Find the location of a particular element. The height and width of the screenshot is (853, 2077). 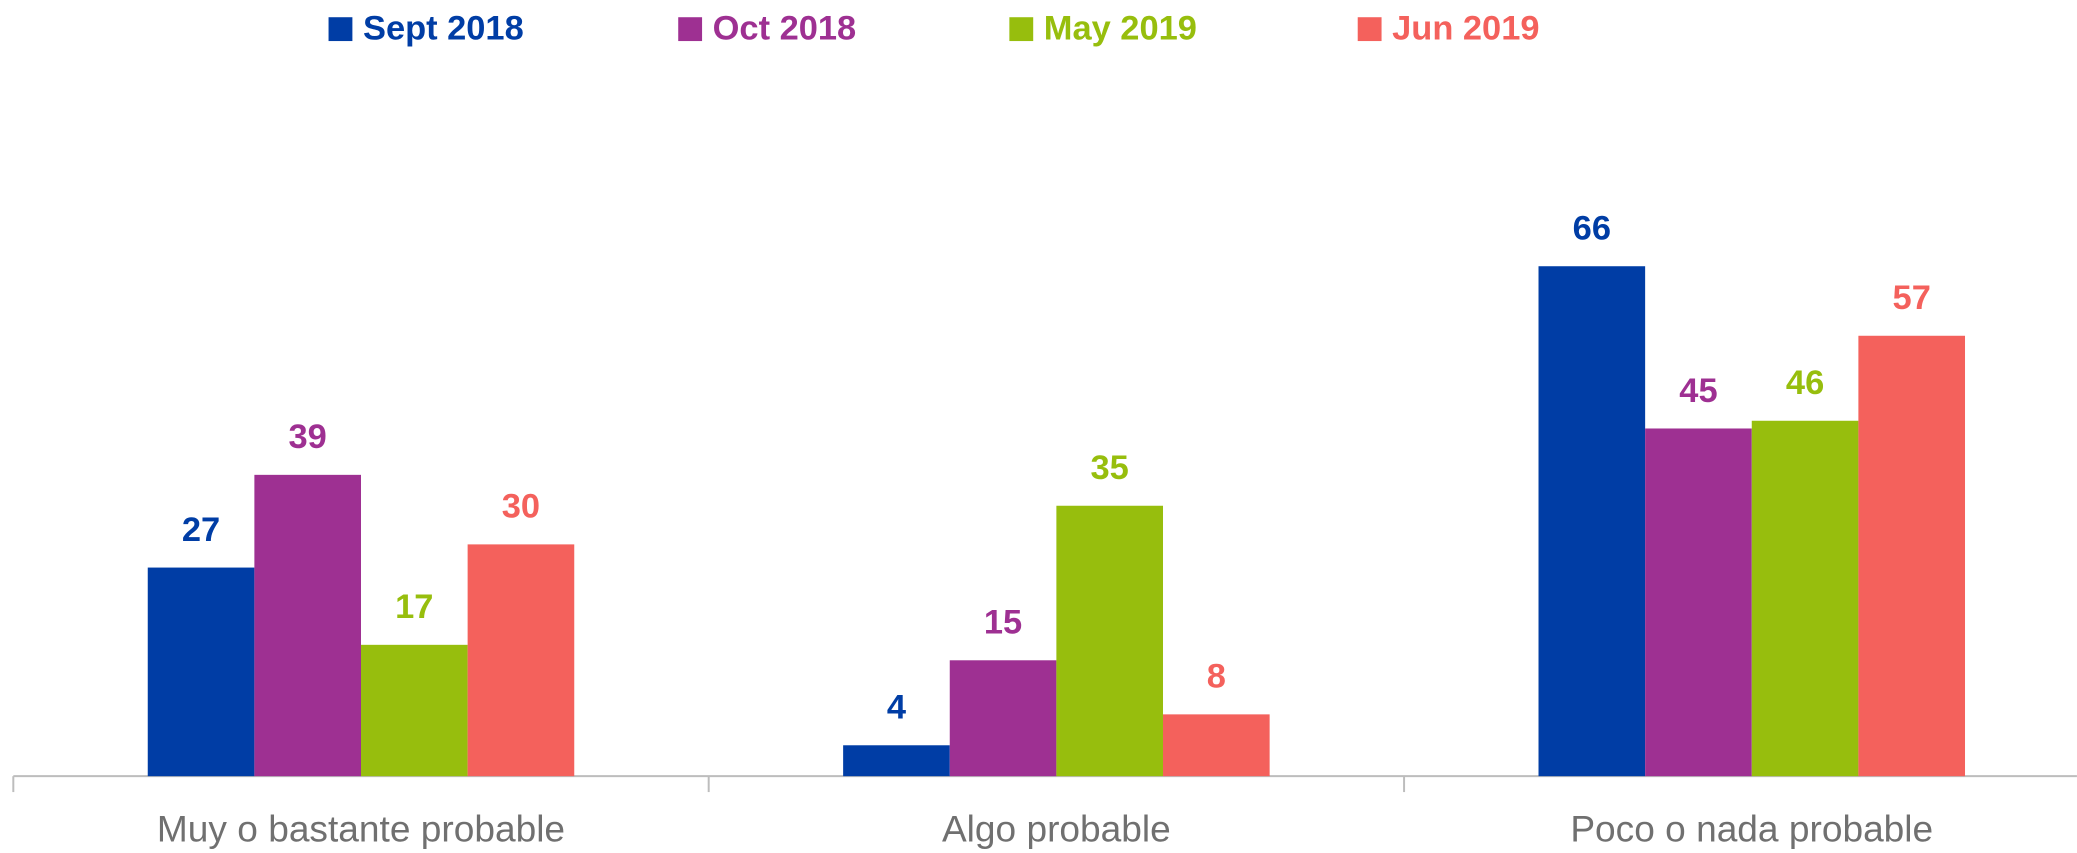

value-label: 27 is located at coordinates (201, 530).